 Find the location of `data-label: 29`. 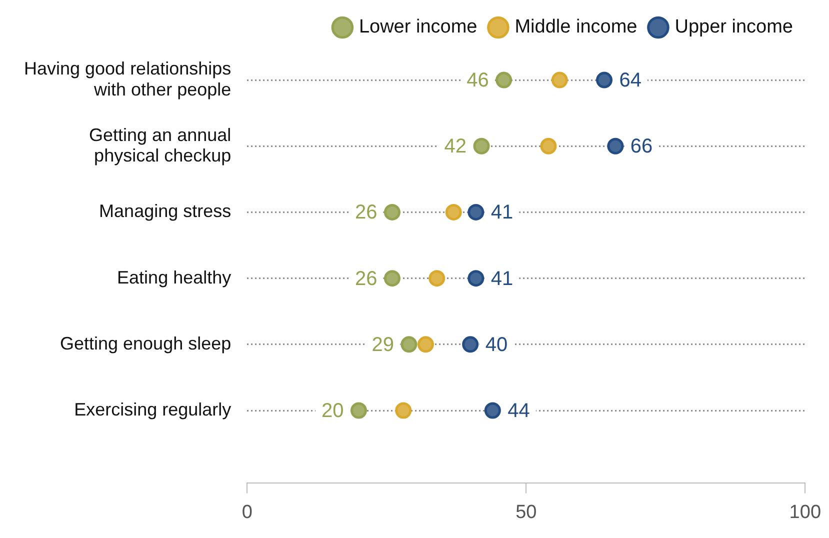

data-label: 29 is located at coordinates (383, 345).